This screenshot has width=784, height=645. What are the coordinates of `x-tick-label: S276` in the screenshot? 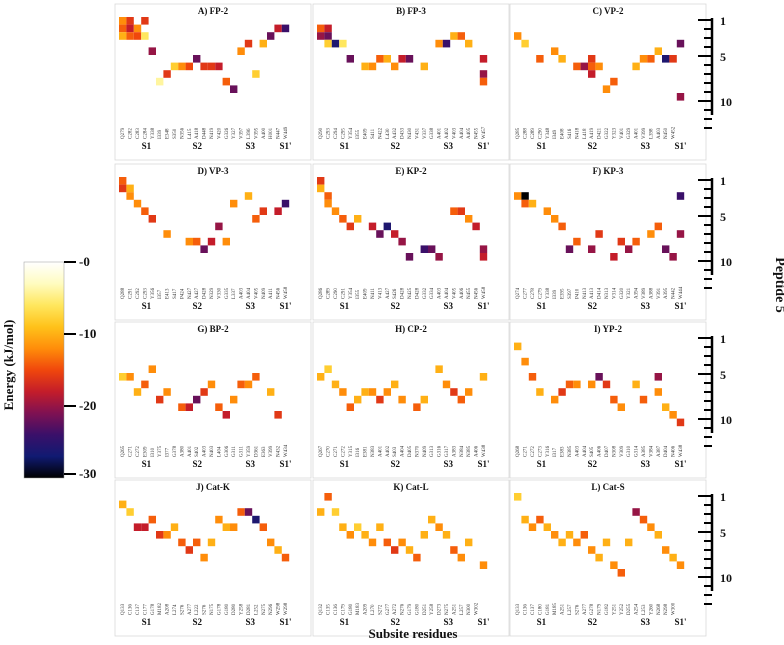 It's located at (205, 609).